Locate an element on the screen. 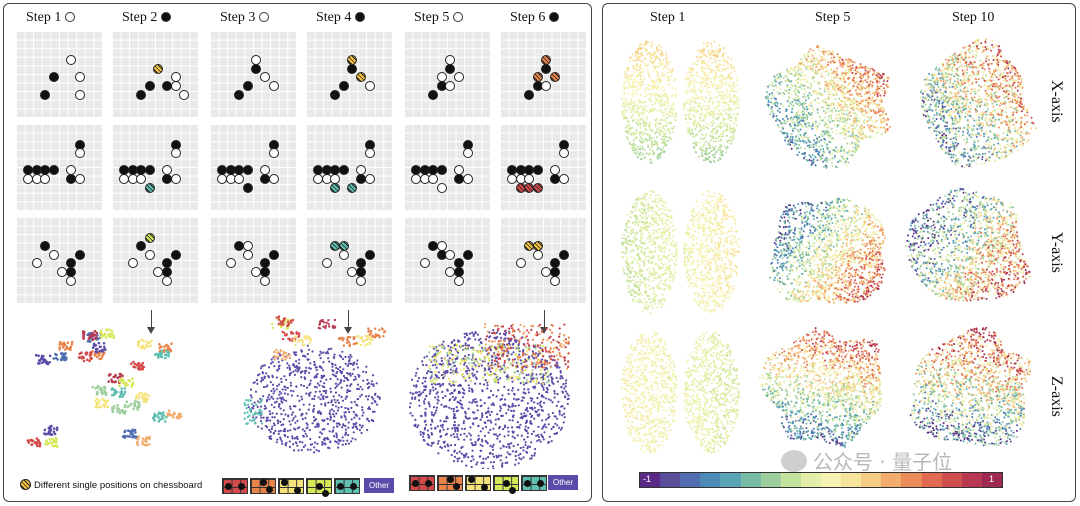 The height and width of the screenshot is (506, 1080). tsne-cluster-plot-step6 is located at coordinates (489, 396).